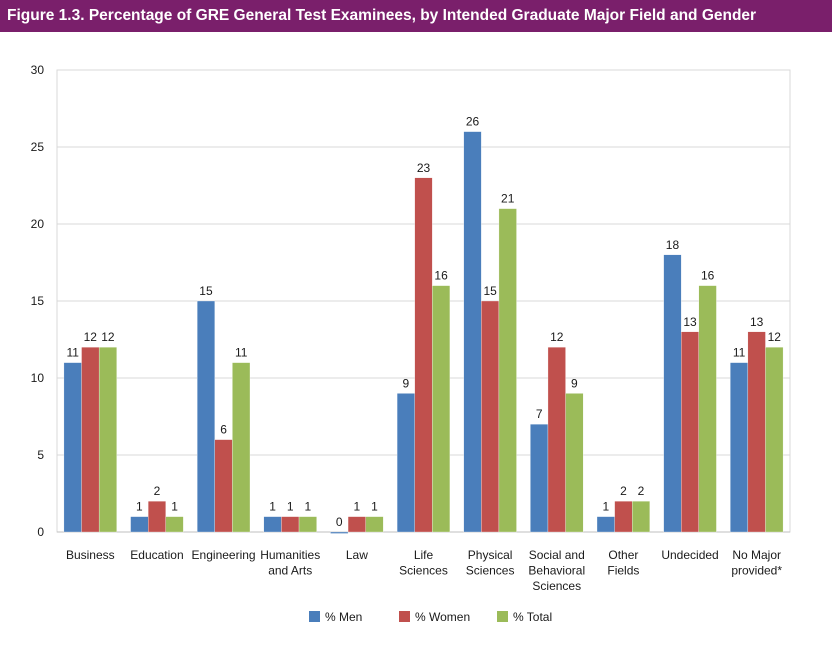 The image size is (832, 648). What do you see at coordinates (307, 507) in the screenshot?
I see `data-label-total-humanities-and-arts: 1` at bounding box center [307, 507].